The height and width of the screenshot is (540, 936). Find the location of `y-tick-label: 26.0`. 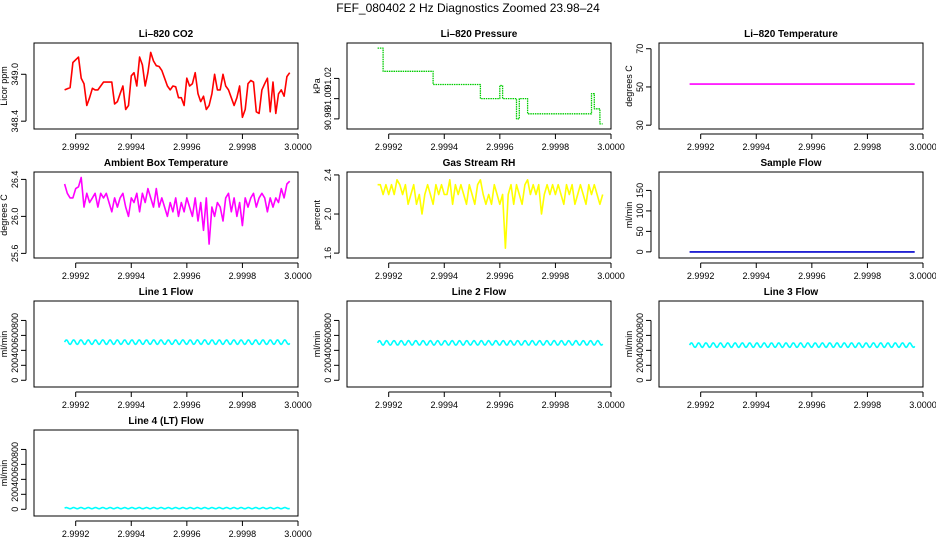

y-tick-label: 26.0 is located at coordinates (15, 217).